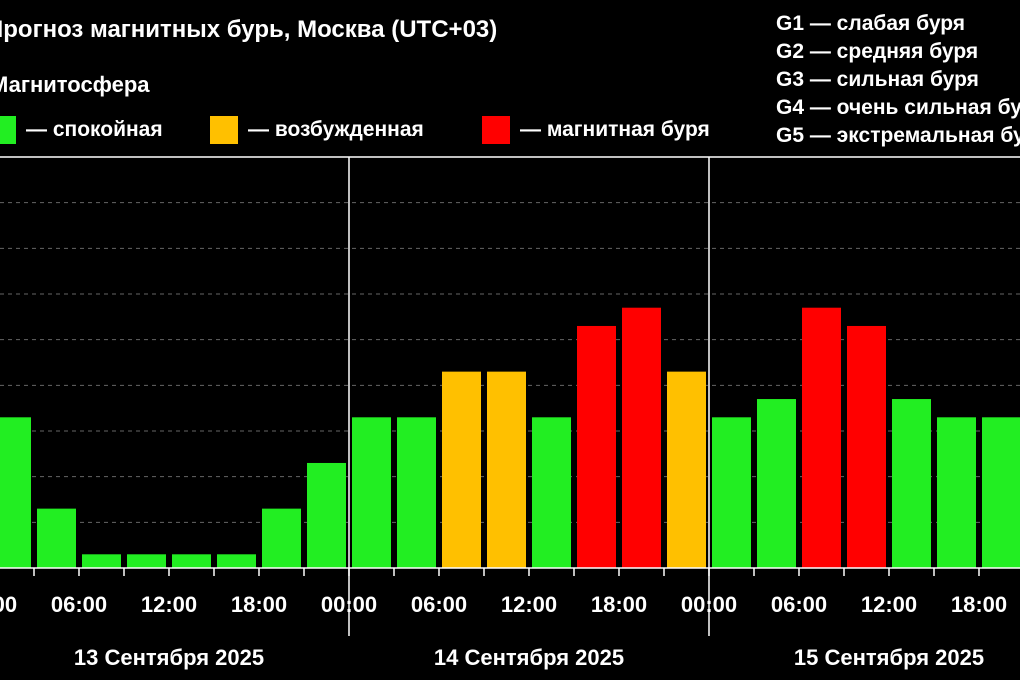  Describe the element at coordinates (249, 29) in the screenshot. I see `chart-title: Прогноз магнитных бурь, Москва (UTC+03)` at that location.